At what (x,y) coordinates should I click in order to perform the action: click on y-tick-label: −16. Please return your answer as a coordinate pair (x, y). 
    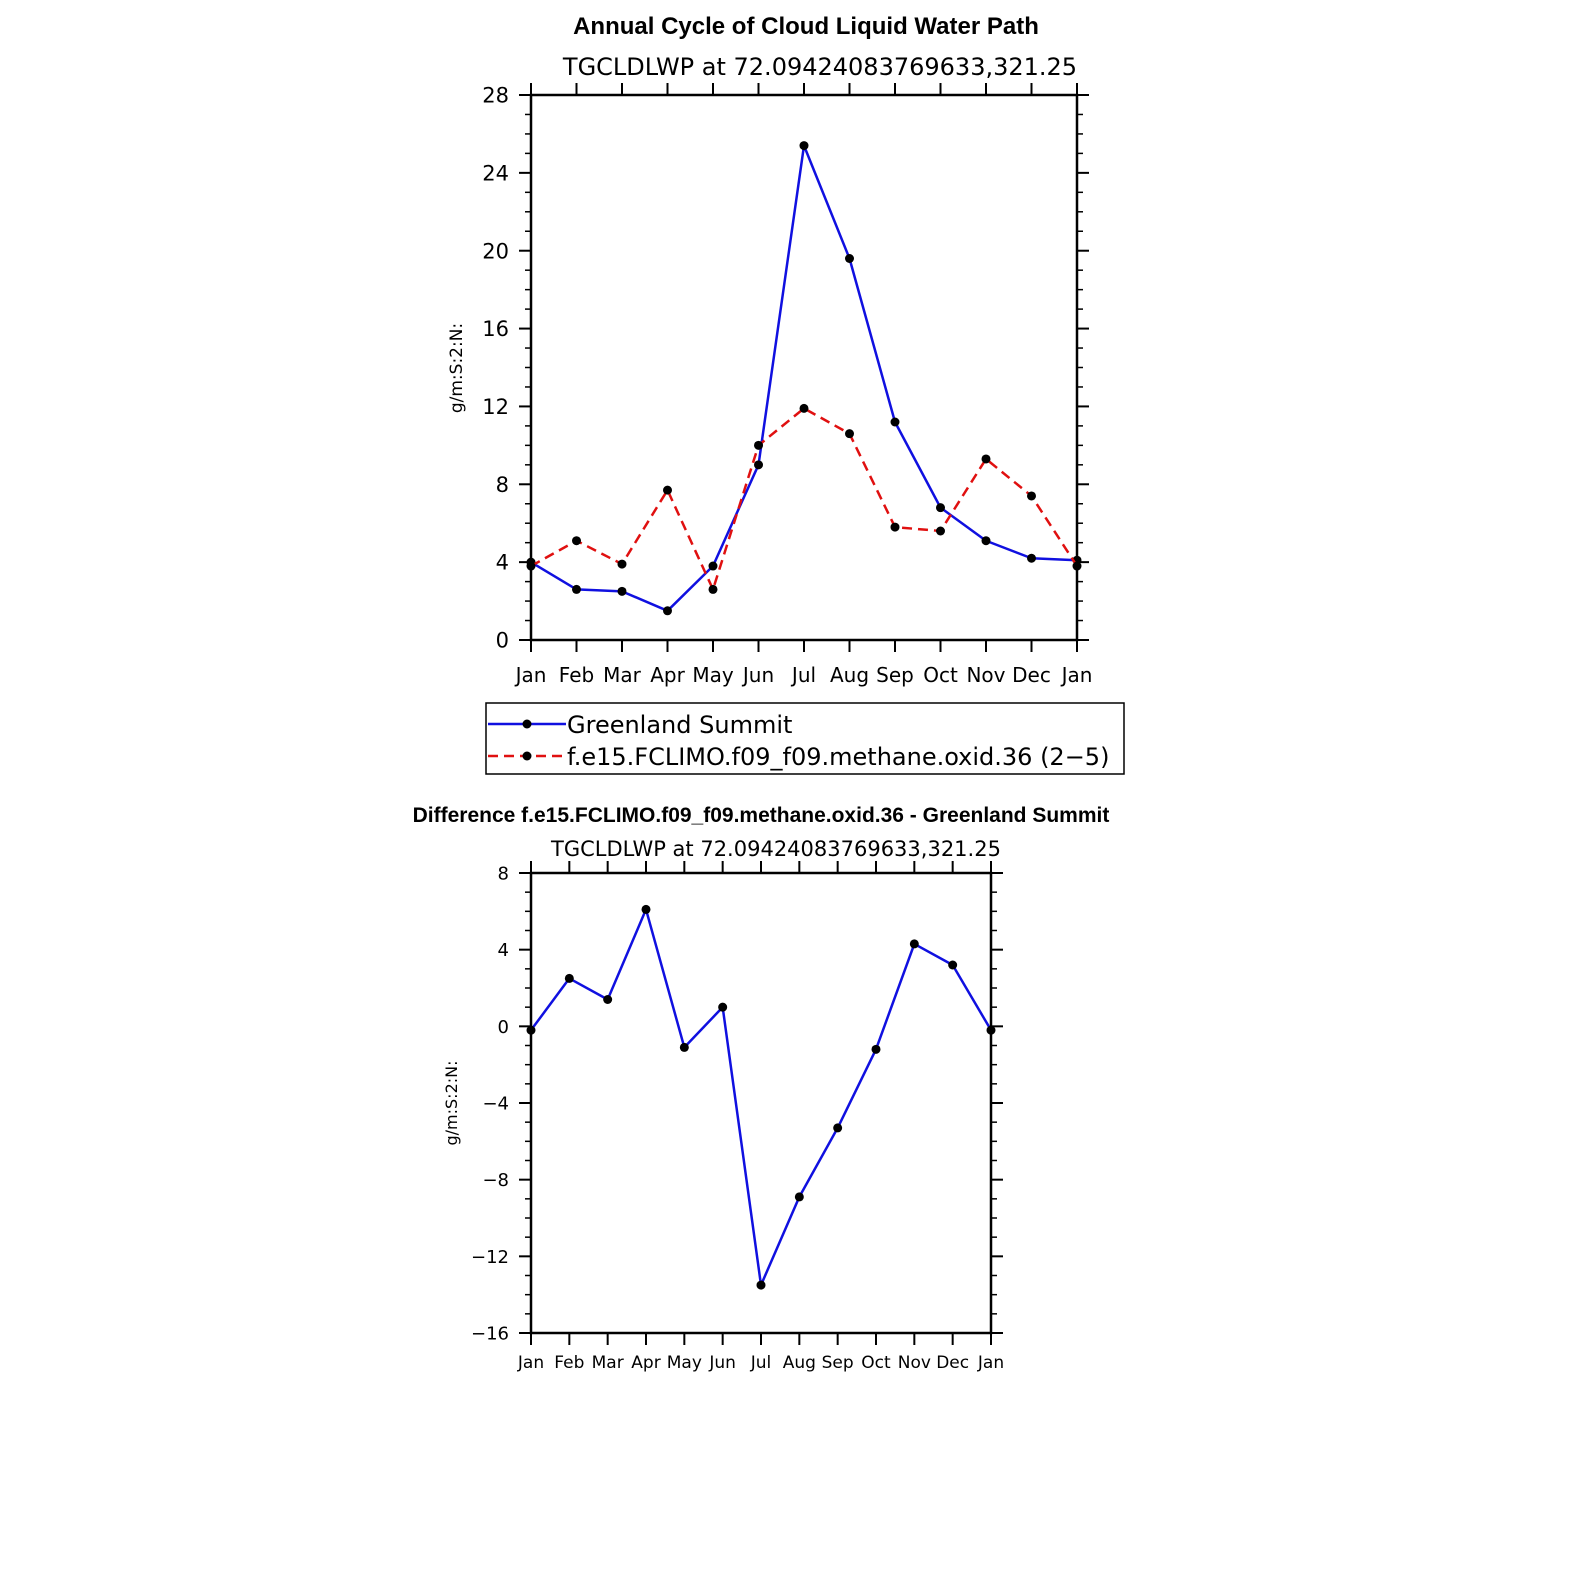
    Looking at the image, I should click on (490, 1333).